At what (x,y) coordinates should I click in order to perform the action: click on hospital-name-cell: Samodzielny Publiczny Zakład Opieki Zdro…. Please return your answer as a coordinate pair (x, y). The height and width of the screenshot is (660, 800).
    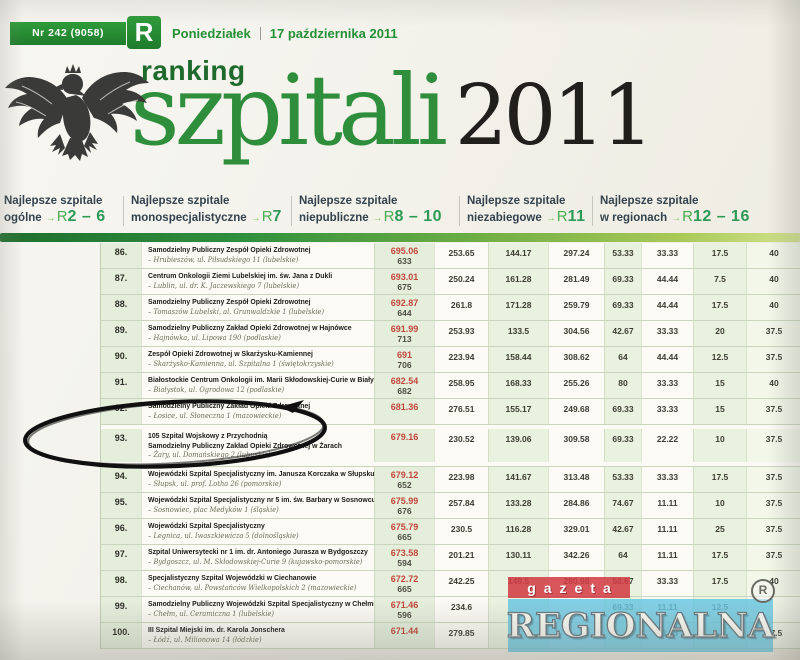
    Looking at the image, I should click on (257, 333).